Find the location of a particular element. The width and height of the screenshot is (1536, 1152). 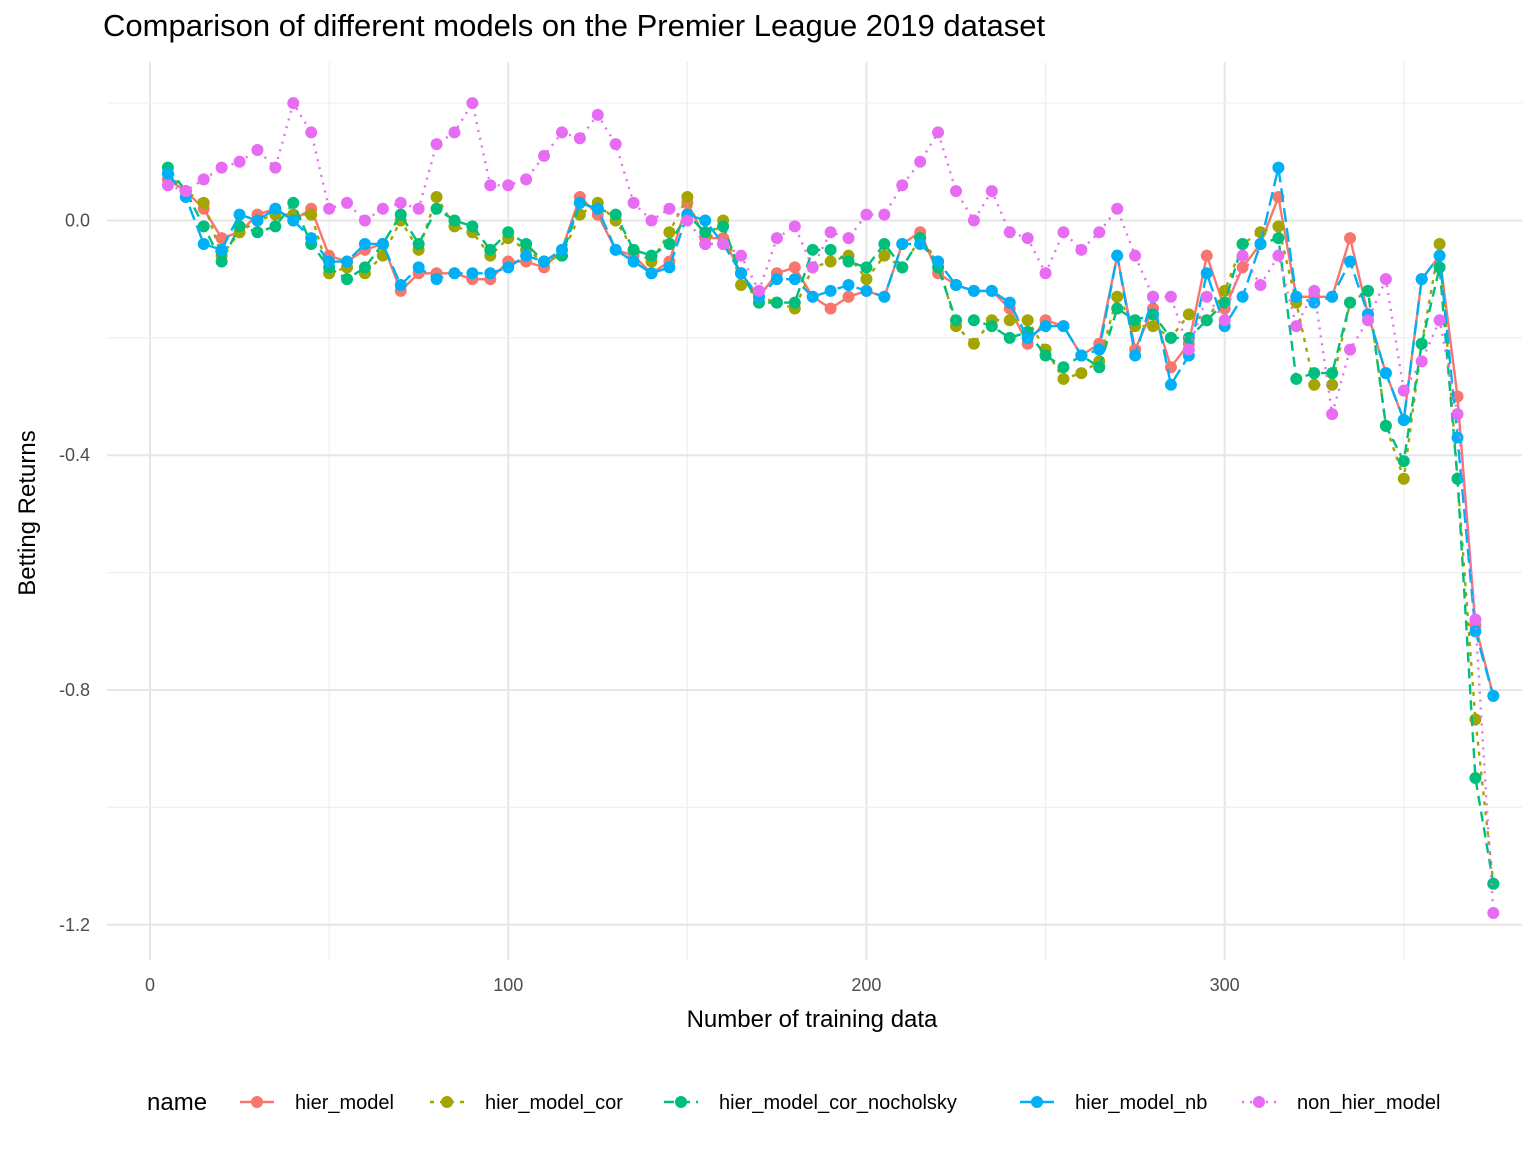

legend-item-hier-model-cor-nocholsky: hier_model_cor_nocholsky is located at coordinates (810, 1103).